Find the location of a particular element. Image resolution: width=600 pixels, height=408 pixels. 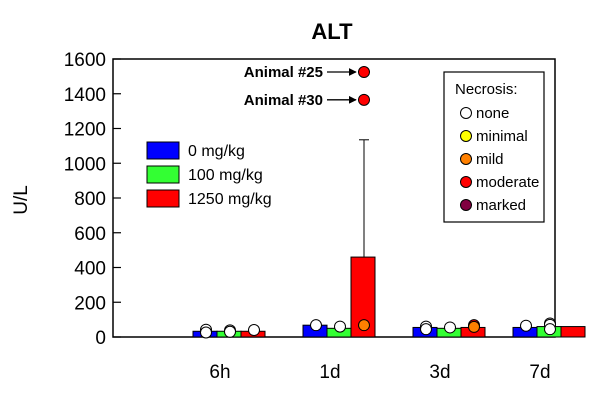

y-tick-label: 200 is located at coordinates (90, 303).